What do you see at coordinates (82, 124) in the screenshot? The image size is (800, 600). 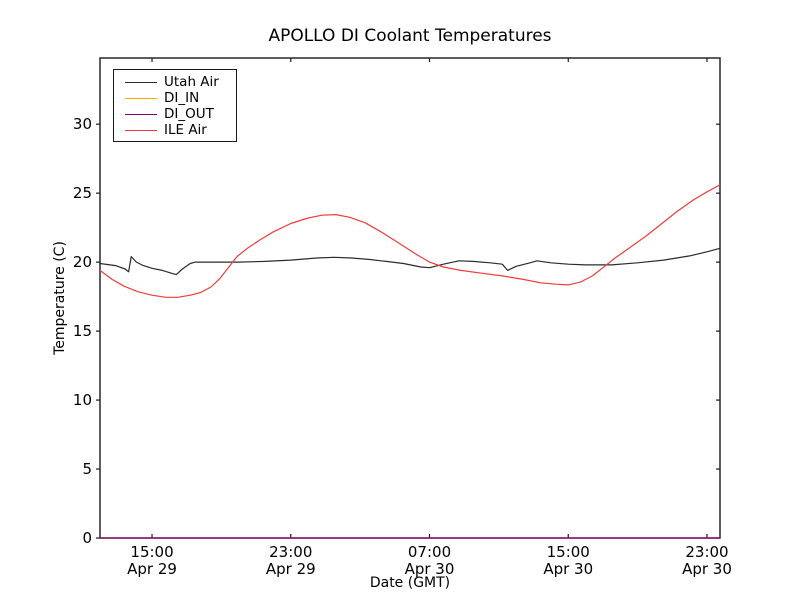 I see `y-tick-label: 30` at bounding box center [82, 124].